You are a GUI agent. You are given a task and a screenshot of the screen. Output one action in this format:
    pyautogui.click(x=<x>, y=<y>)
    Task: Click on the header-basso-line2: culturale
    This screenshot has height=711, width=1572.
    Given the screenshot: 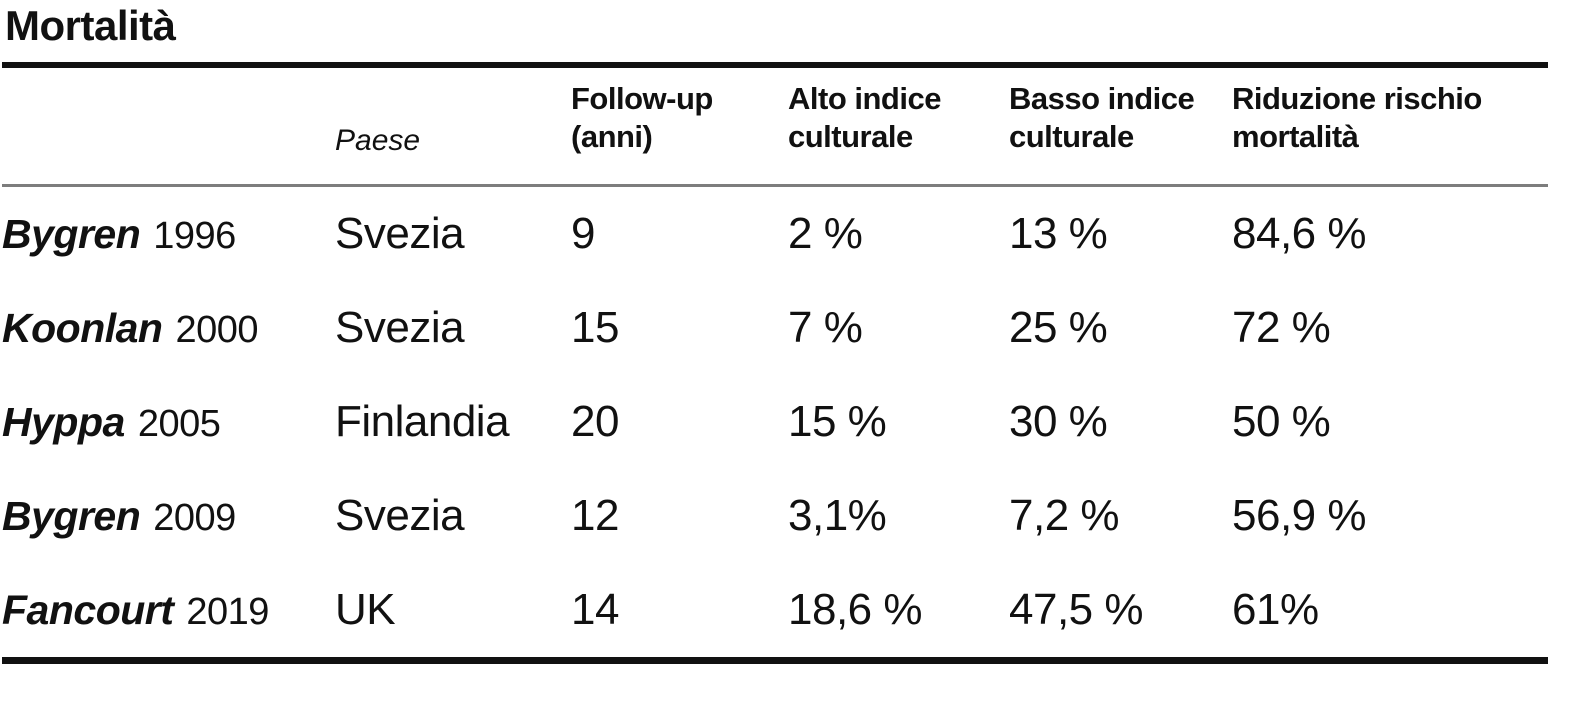 What is the action you would take?
    pyautogui.click(x=1071, y=136)
    